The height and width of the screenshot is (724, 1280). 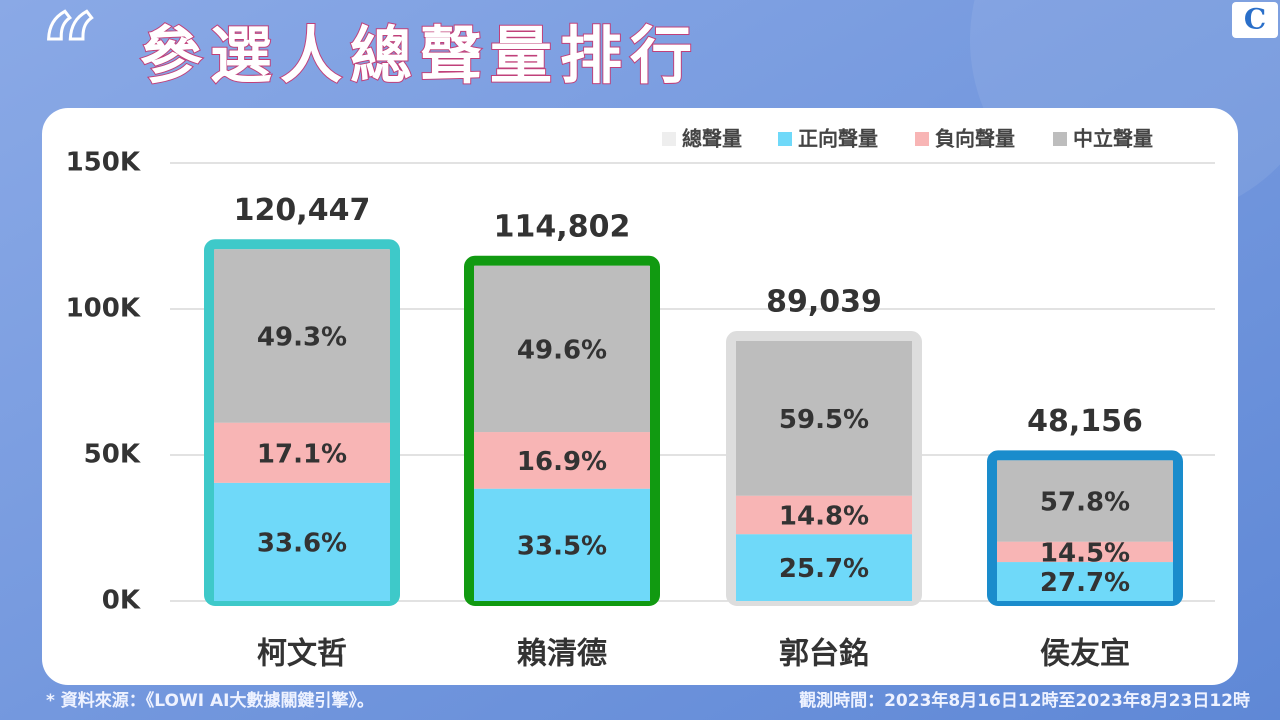 I want to click on segment-label: 16.9%, so click(x=562, y=462).